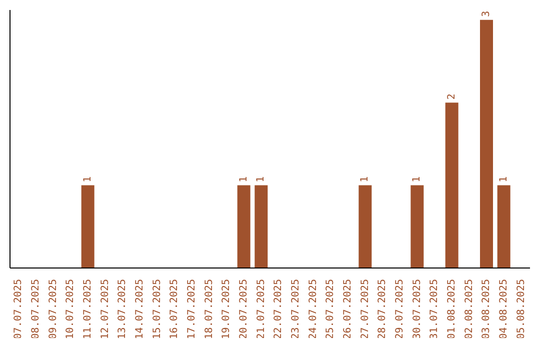 The height and width of the screenshot is (340, 540). I want to click on x-tick-label: 16.07.2025, so click(174, 309).